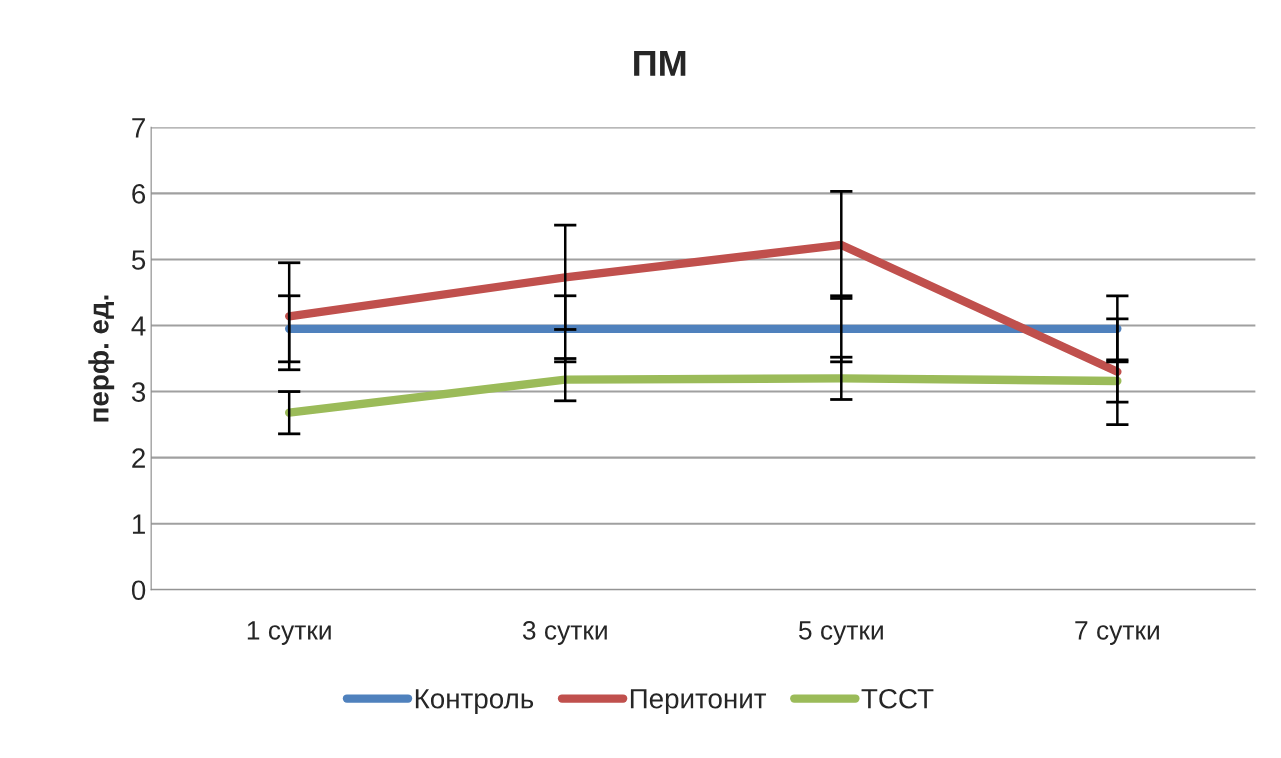 Image resolution: width=1281 pixels, height=758 pixels. I want to click on y-tick-label: 1, so click(138, 524).